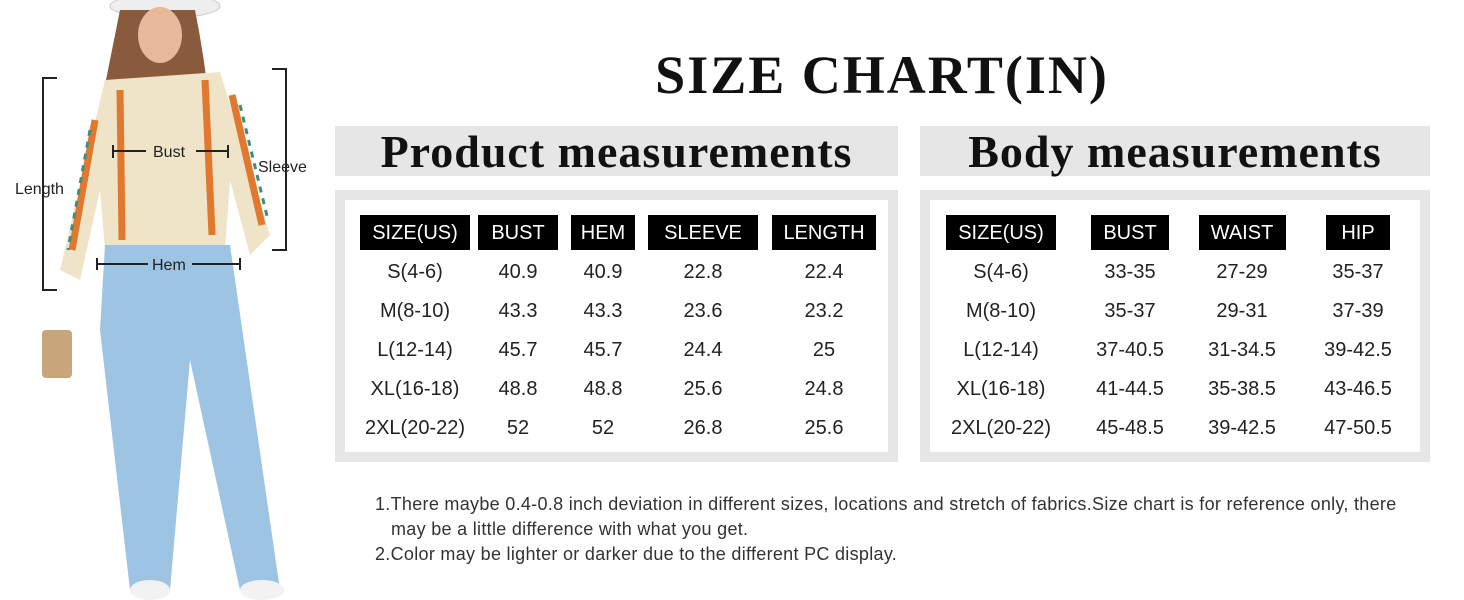  What do you see at coordinates (1130, 428) in the screenshot?
I see `table-cell: 45-48.5` at bounding box center [1130, 428].